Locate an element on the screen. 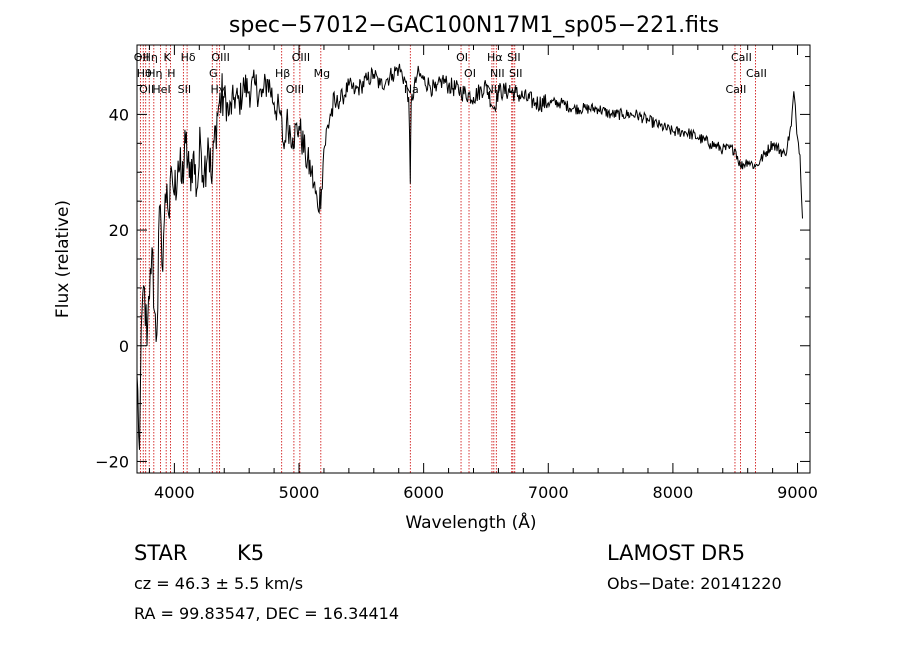 This screenshot has width=900, height=649. x-tick-label: 5000 is located at coordinates (299, 492).